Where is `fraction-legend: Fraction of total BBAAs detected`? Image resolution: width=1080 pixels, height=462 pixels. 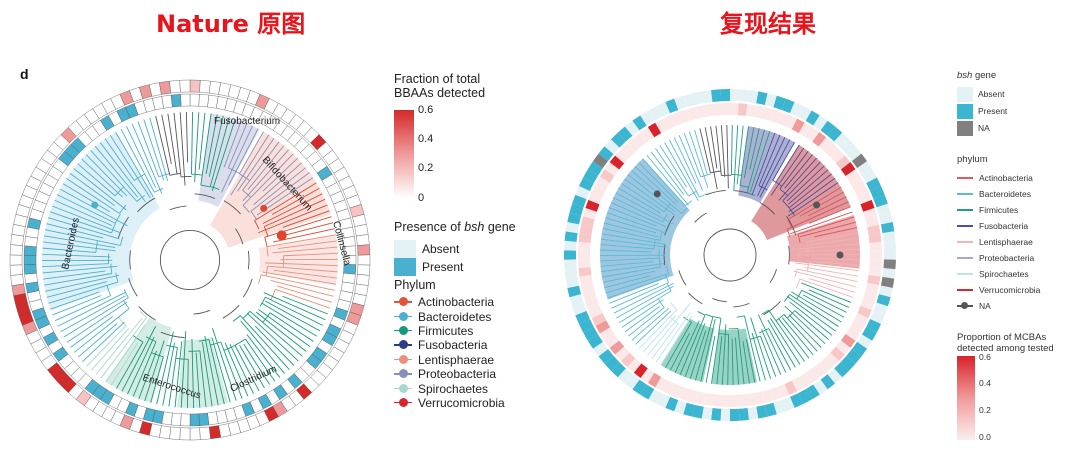
fraction-legend: Fraction of total BBAAs detected is located at coordinates (439, 86).